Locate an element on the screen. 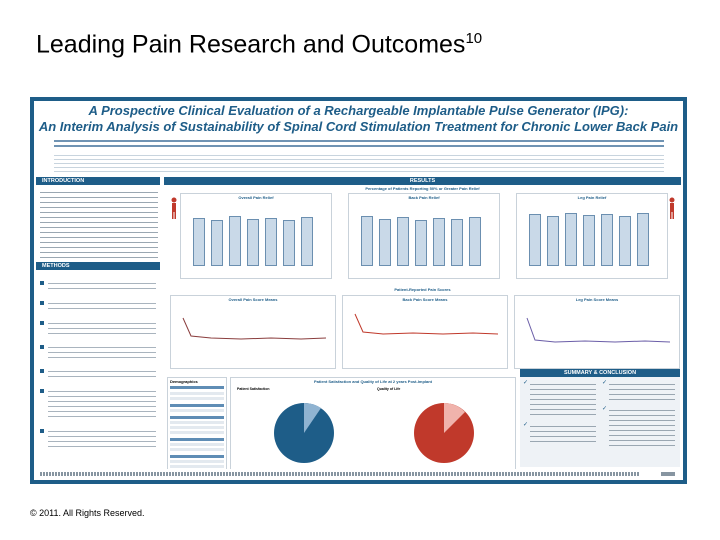  scores-heading: Patient-Reported Pain Scores is located at coordinates (422, 289).